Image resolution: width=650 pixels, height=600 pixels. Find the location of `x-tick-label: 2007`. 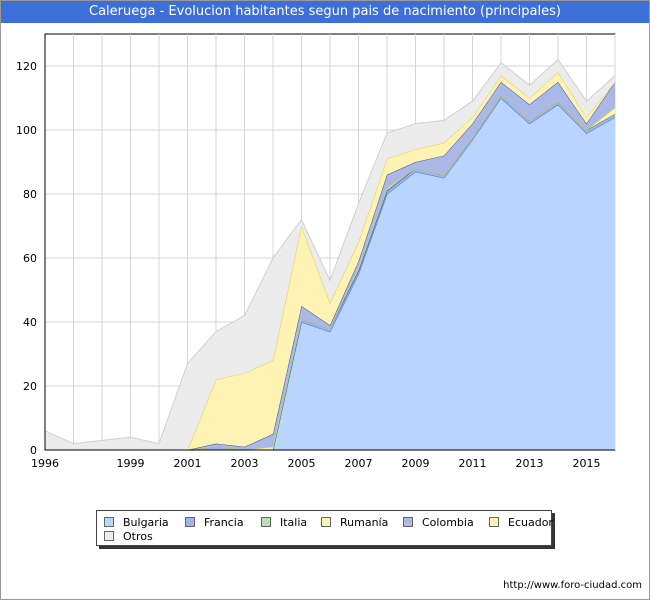

x-tick-label: 2007 is located at coordinates (359, 463).